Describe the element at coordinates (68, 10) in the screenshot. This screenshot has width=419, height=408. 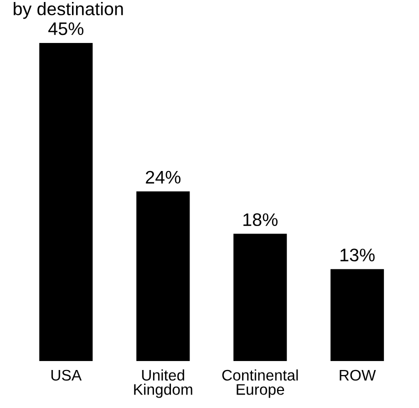
I see `chart-title: by destination` at that location.